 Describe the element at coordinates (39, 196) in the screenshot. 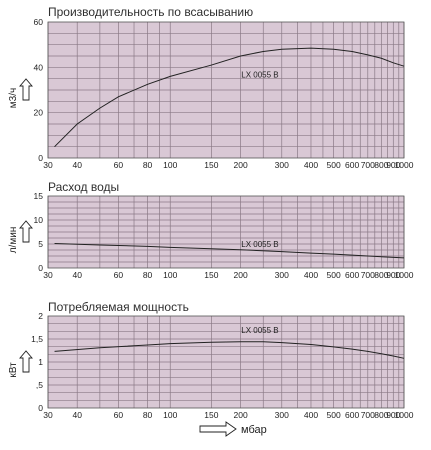

I see `y-tick-label: 15` at that location.